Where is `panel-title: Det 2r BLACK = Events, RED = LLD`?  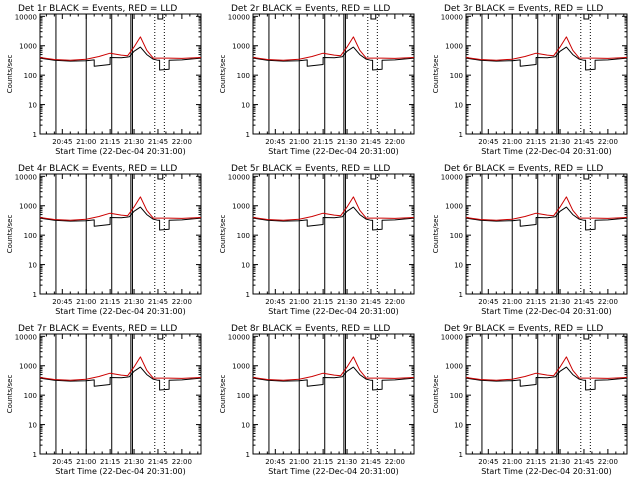
panel-title: Det 2r BLACK = Events, RED = LLD is located at coordinates (310, 9).